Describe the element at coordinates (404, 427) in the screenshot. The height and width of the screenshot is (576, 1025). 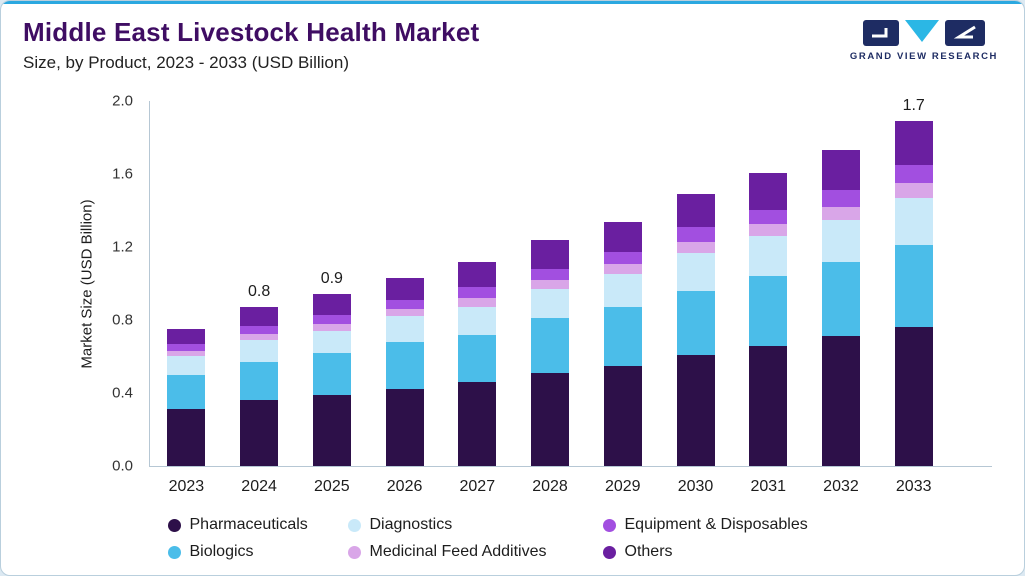
I see `bar-2026-segment-pharmaceuticals` at that location.